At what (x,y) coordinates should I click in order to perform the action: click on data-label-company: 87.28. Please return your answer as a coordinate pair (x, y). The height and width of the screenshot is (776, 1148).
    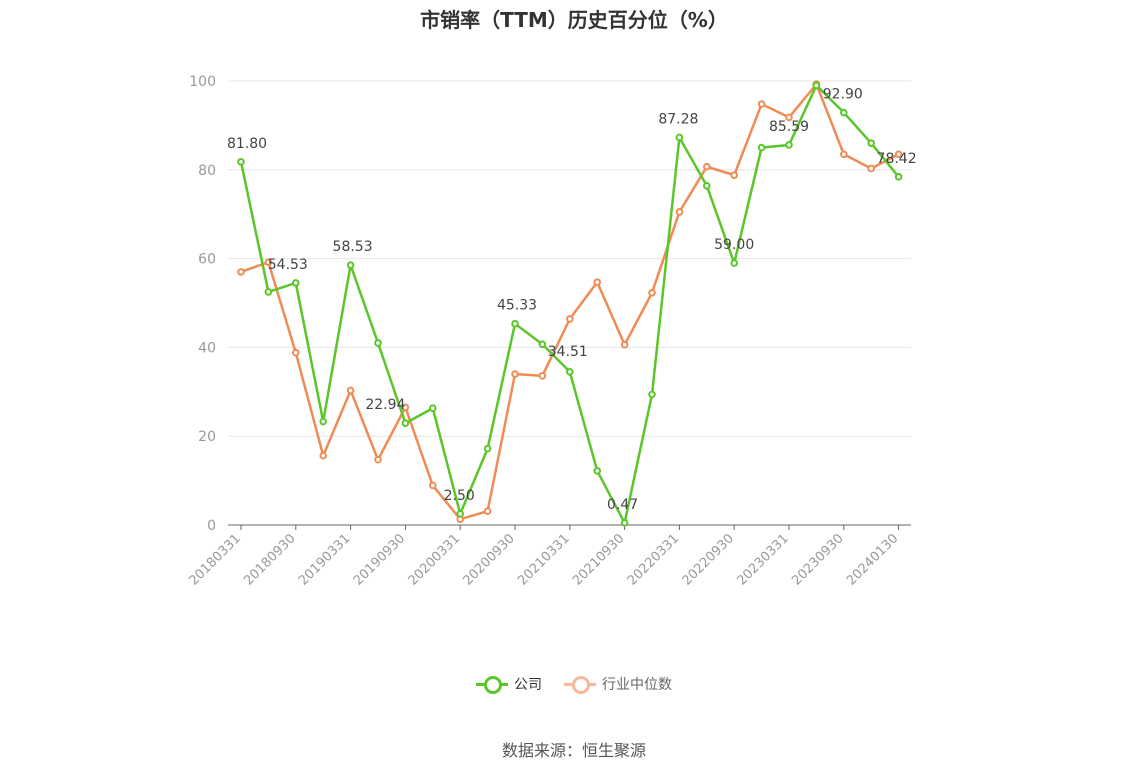
    Looking at the image, I should click on (678, 119).